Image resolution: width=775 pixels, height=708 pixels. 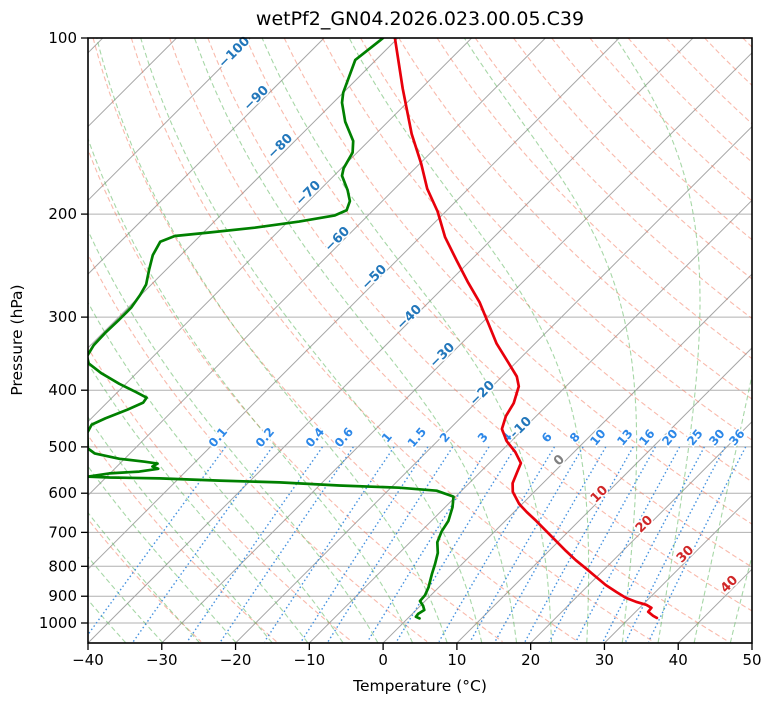 What do you see at coordinates (310, 660) in the screenshot?
I see `x-tick-label: −10` at bounding box center [310, 660].